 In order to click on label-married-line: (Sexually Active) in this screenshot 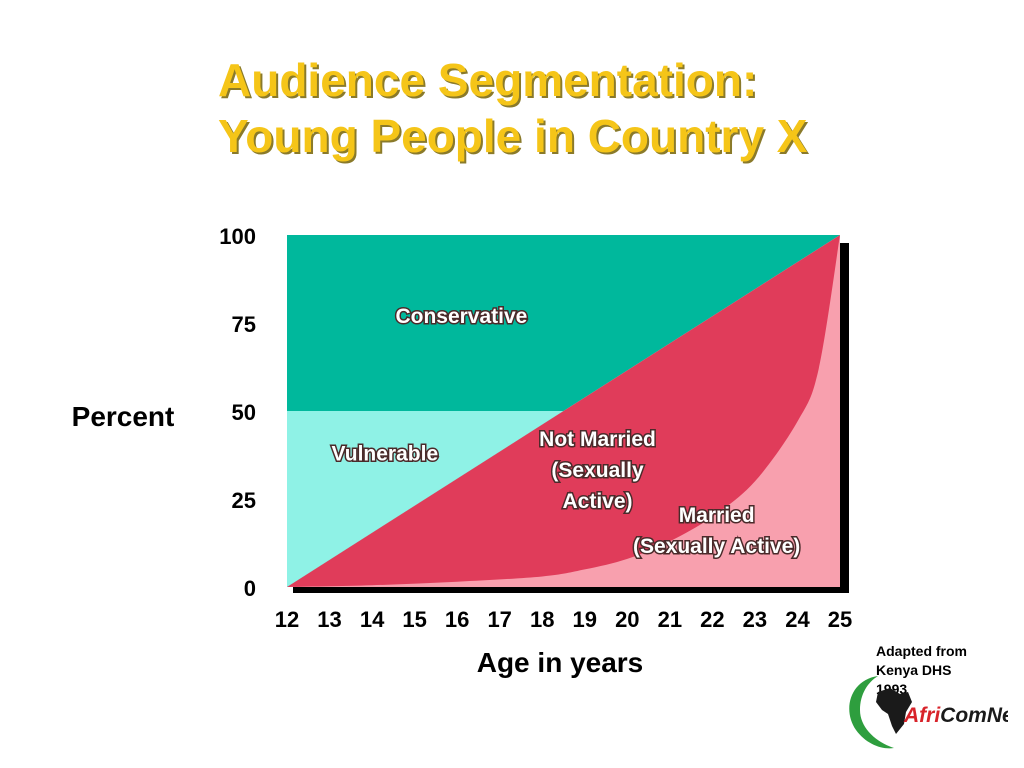, I will do `click(716, 546)`.